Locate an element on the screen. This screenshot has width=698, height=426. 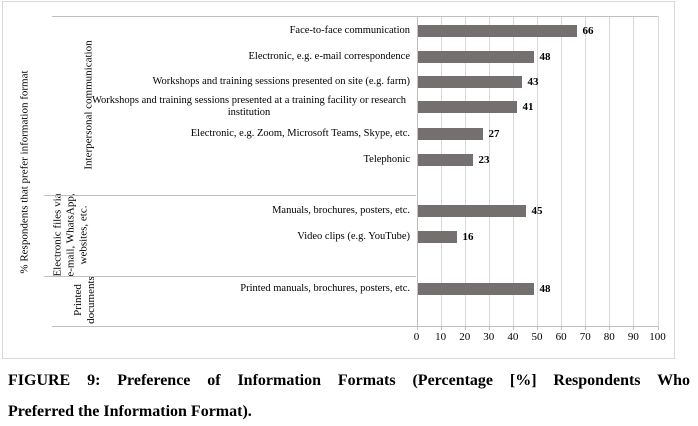
x-axis-tick-label: 90 is located at coordinates (633, 337).